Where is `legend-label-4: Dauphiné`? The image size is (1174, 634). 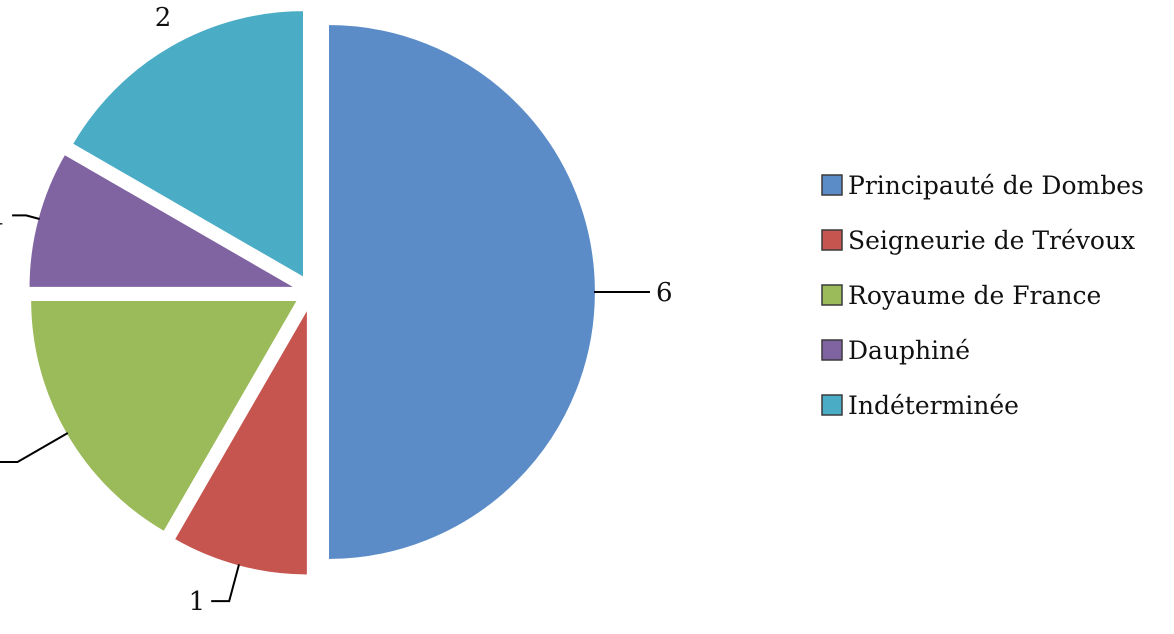 legend-label-4: Dauphiné is located at coordinates (909, 350).